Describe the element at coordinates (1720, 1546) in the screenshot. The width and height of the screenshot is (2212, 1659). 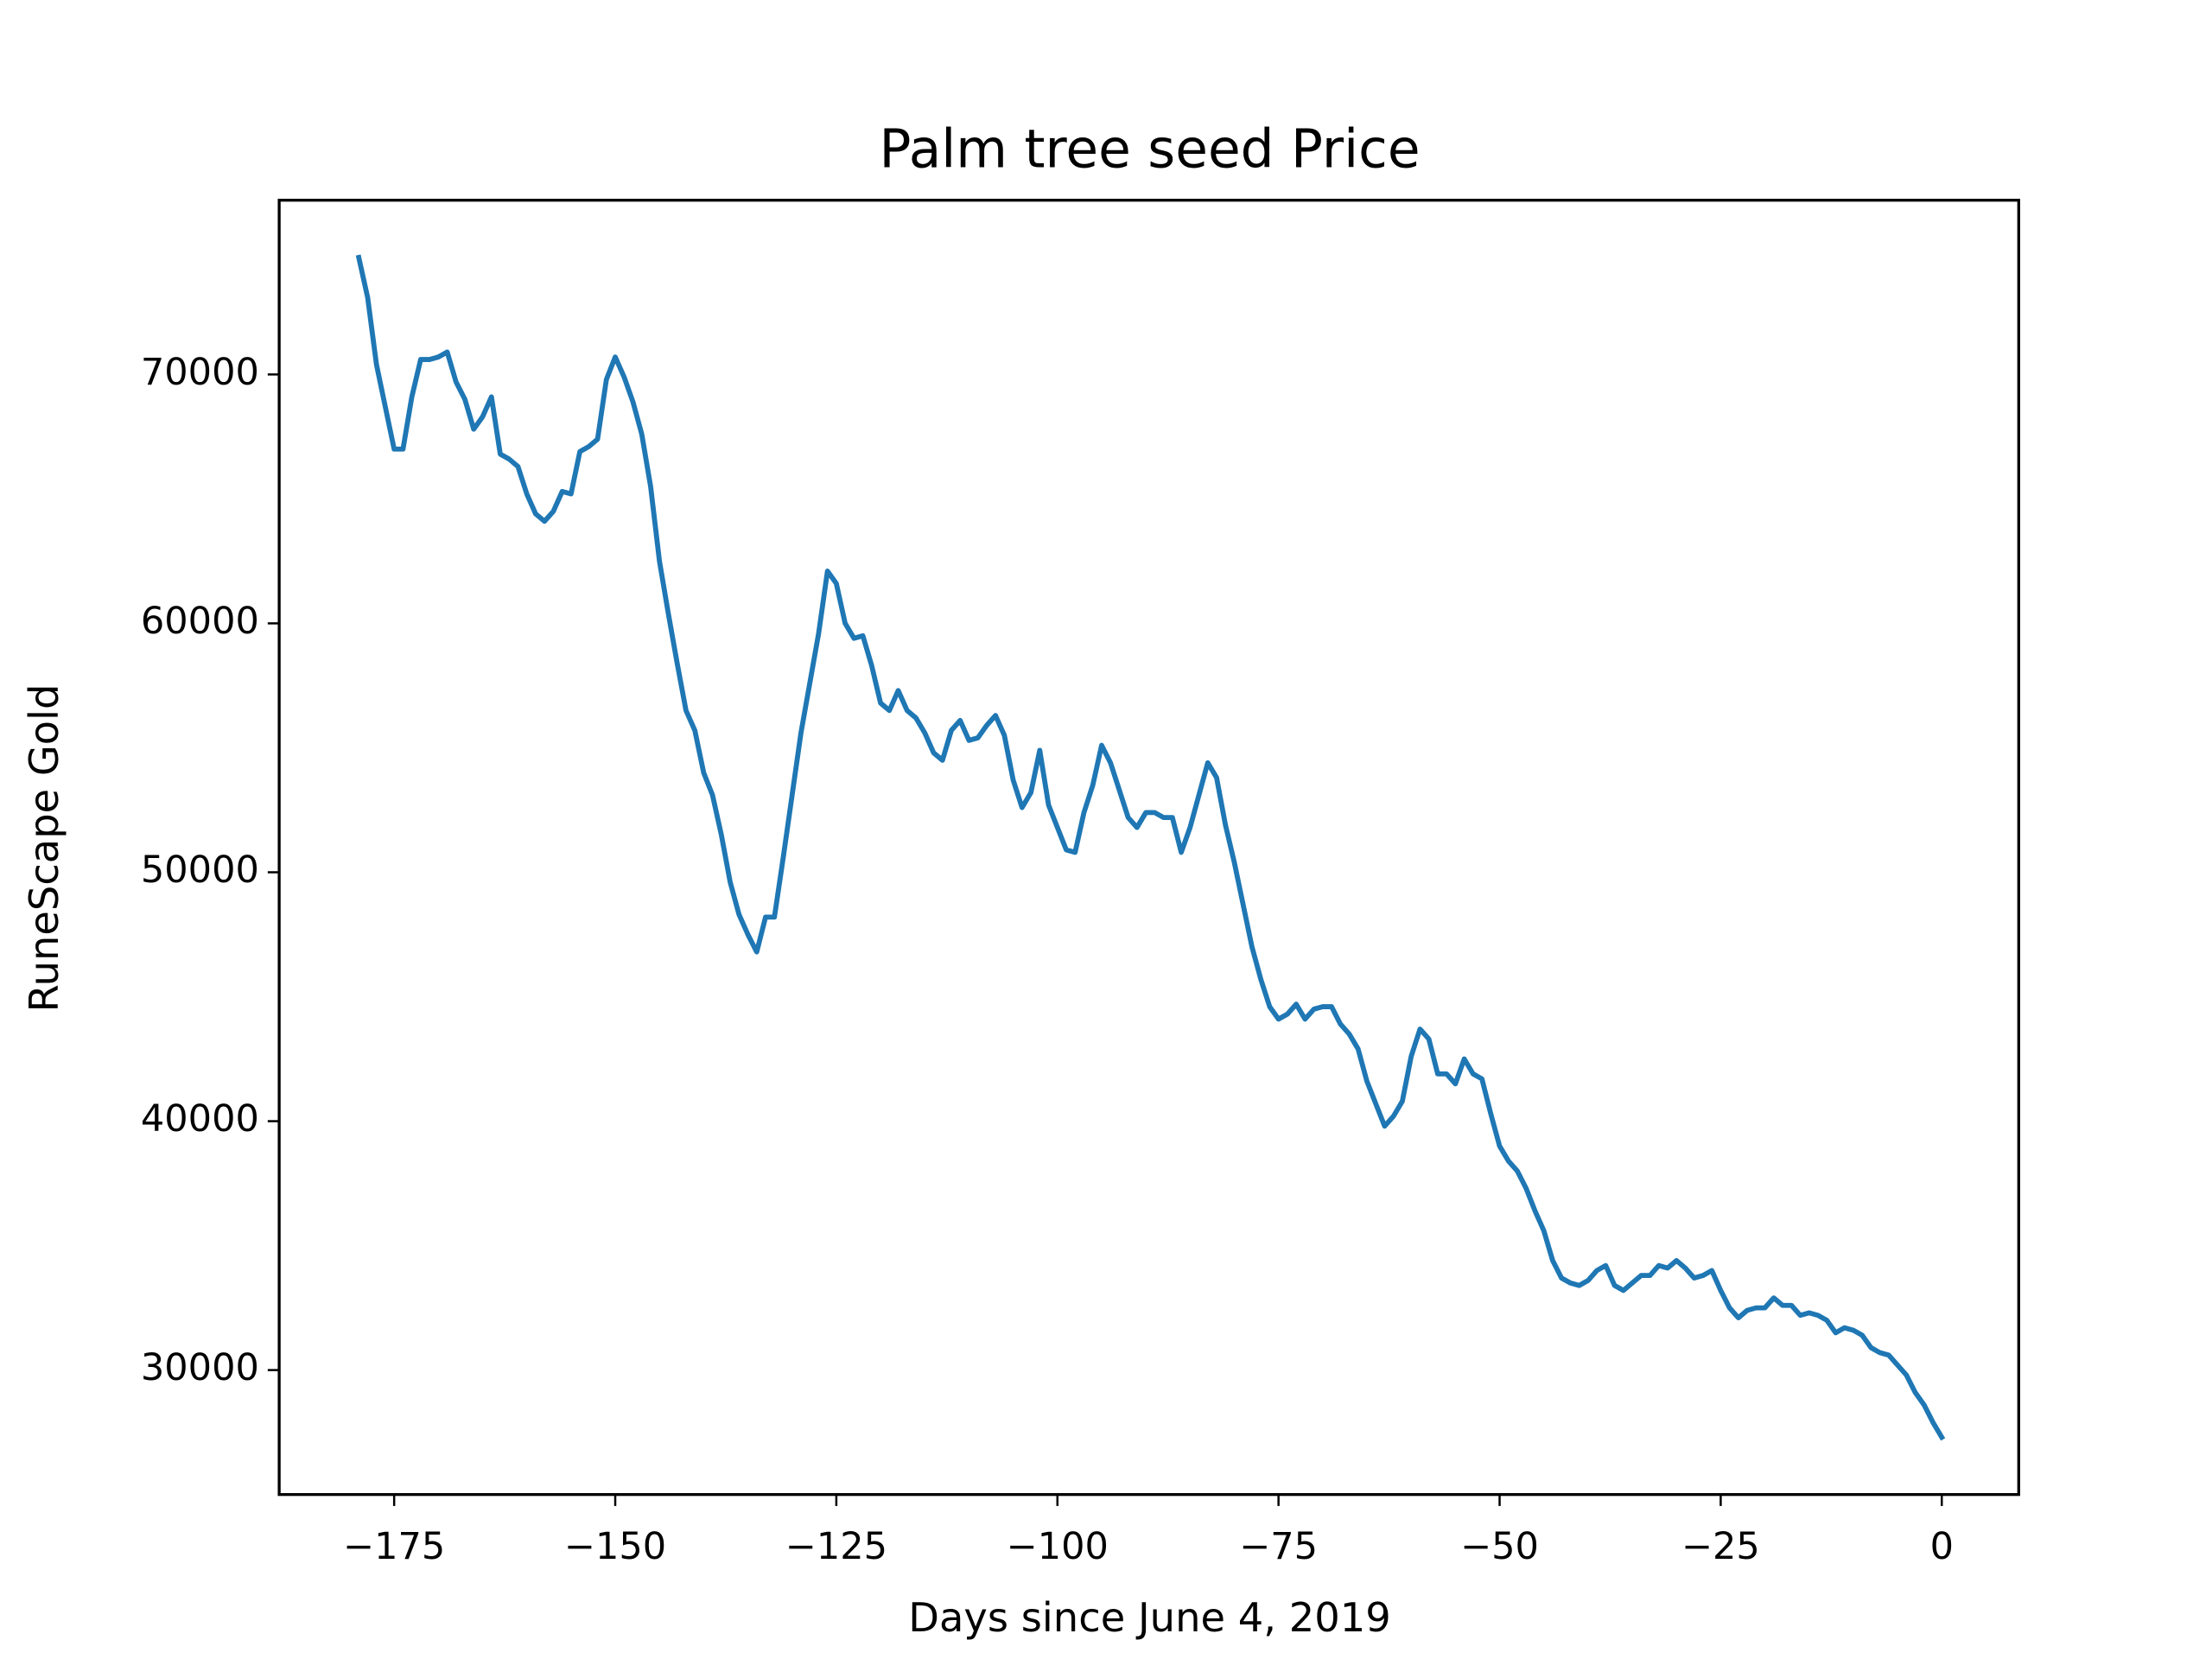
I see `x-tick-label: −25` at that location.